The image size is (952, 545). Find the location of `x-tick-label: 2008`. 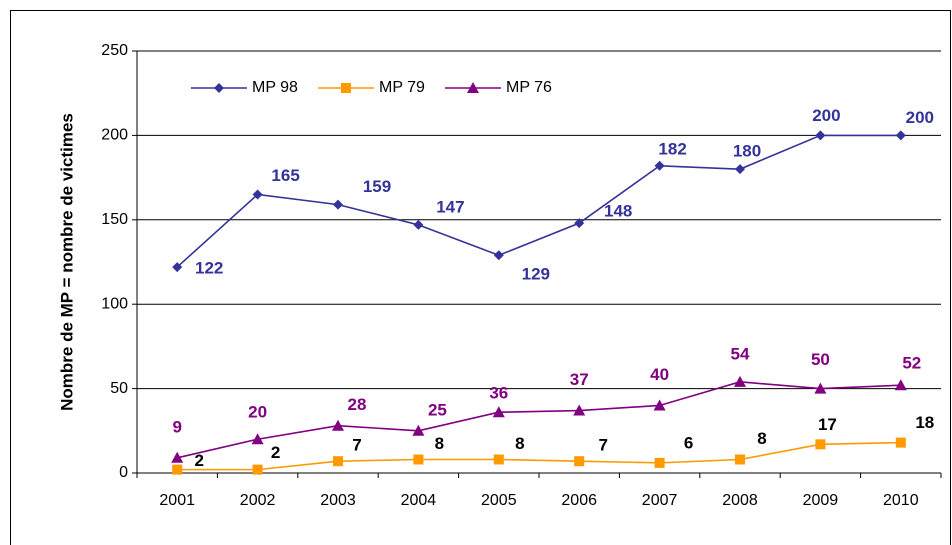

x-tick-label: 2008 is located at coordinates (740, 500).